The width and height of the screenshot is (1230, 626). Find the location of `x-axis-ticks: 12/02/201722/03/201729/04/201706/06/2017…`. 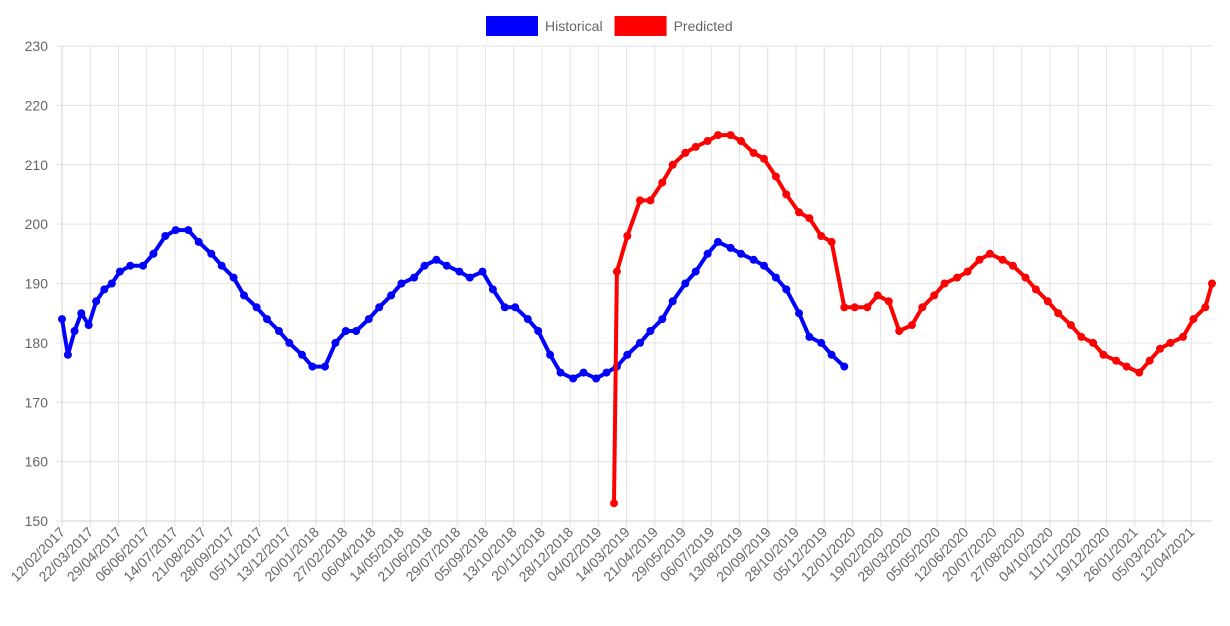

x-axis-ticks: 12/02/201722/03/201729/04/201706/06/2017… is located at coordinates (602, 554).